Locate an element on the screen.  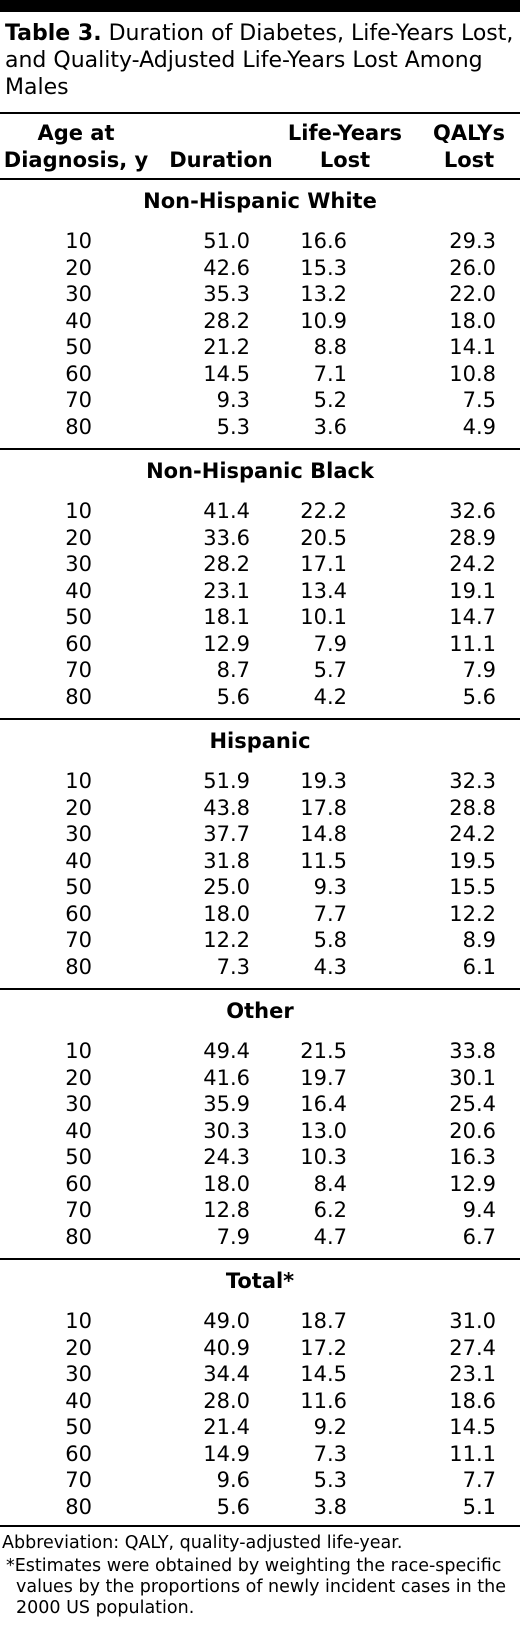
cell-qalys-lost: 23.1 is located at coordinates (472, 1374).